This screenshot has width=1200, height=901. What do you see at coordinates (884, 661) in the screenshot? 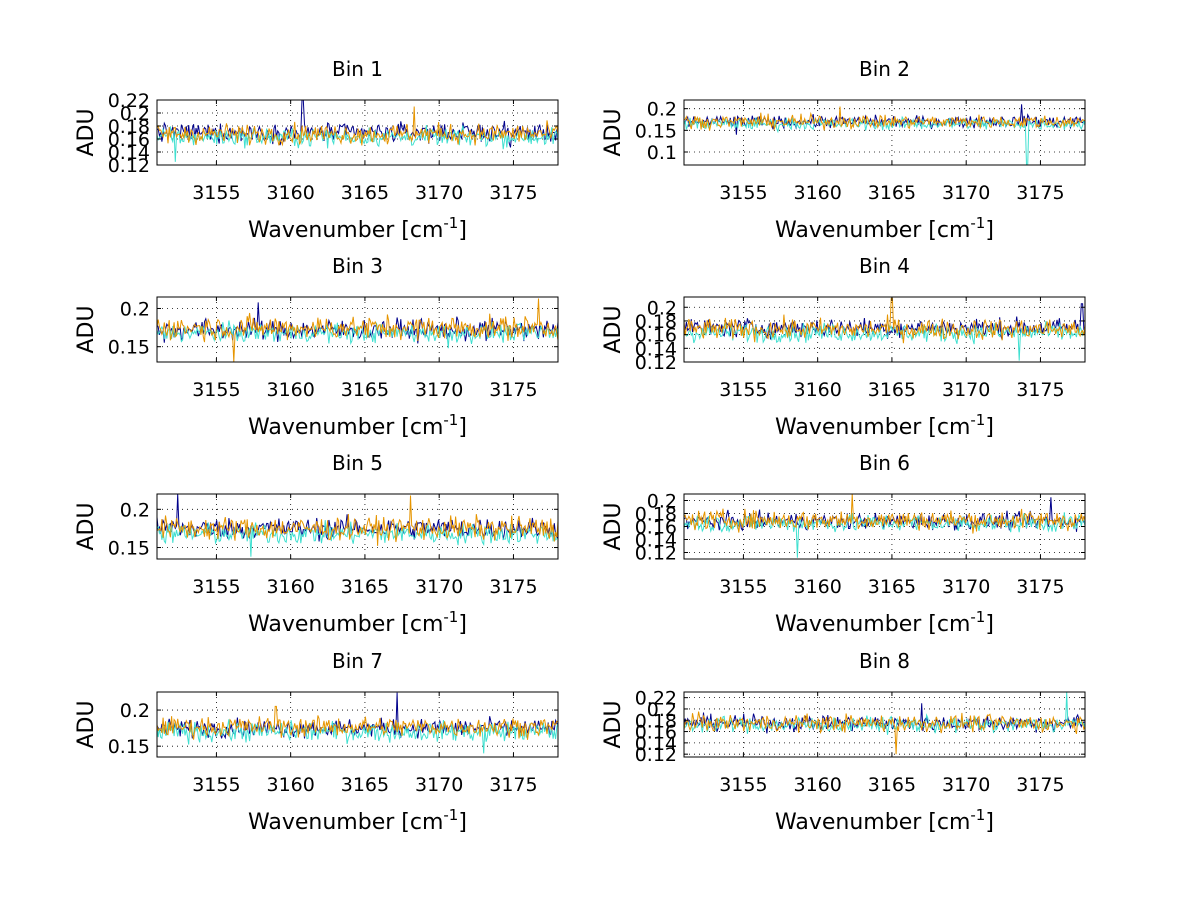
I see `subplot-title: Bin 8` at bounding box center [884, 661].